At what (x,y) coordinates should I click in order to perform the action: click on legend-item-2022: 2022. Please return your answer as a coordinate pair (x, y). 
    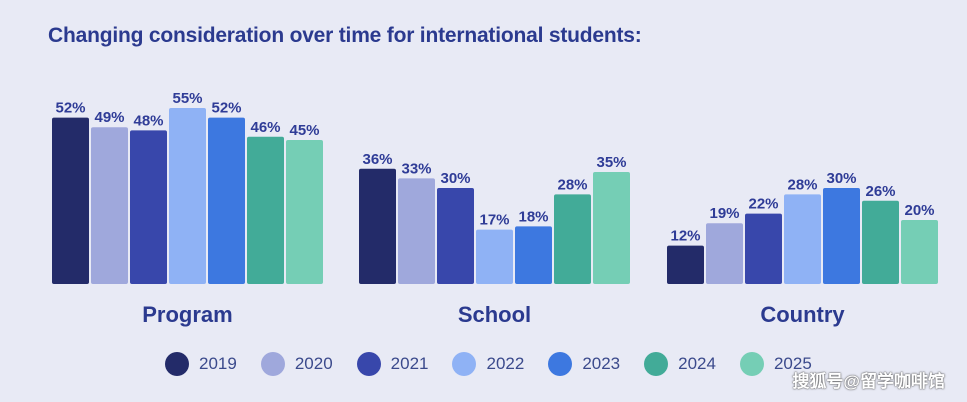
    Looking at the image, I should click on (488, 364).